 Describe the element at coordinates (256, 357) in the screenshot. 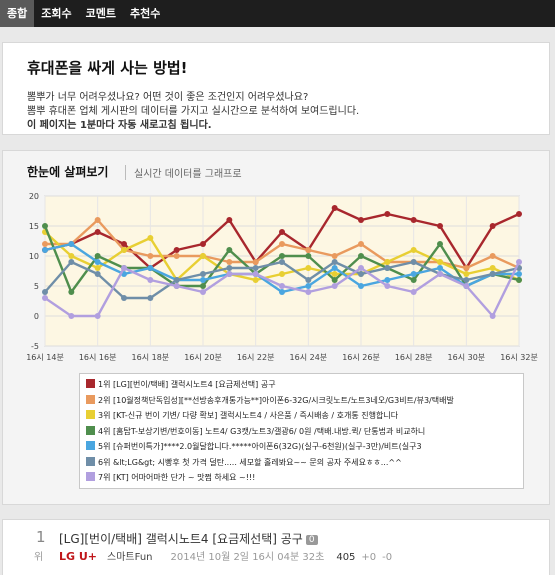

I see `x-tick-label: 16시 22분` at that location.